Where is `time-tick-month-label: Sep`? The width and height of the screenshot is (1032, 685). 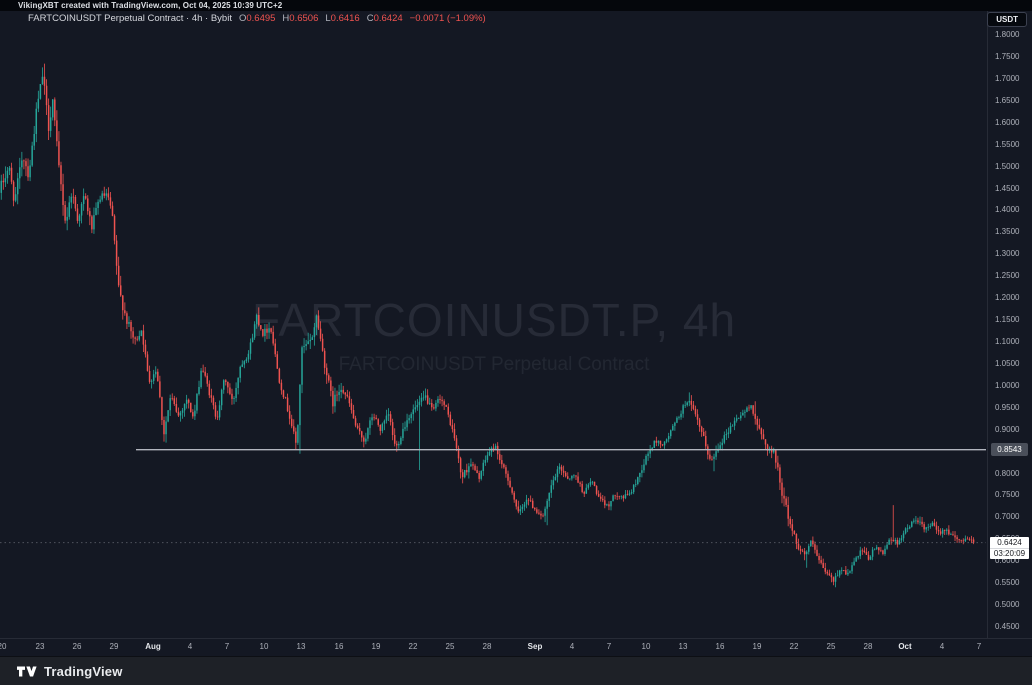
time-tick-month-label: Sep is located at coordinates (535, 646).